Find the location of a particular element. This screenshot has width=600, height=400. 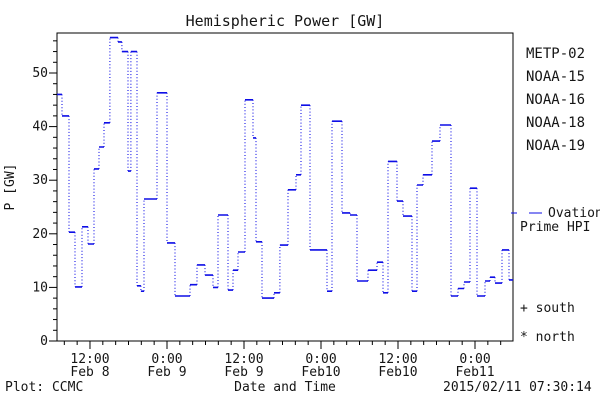

legend-noaa-16: NOAA-16 is located at coordinates (555, 100).